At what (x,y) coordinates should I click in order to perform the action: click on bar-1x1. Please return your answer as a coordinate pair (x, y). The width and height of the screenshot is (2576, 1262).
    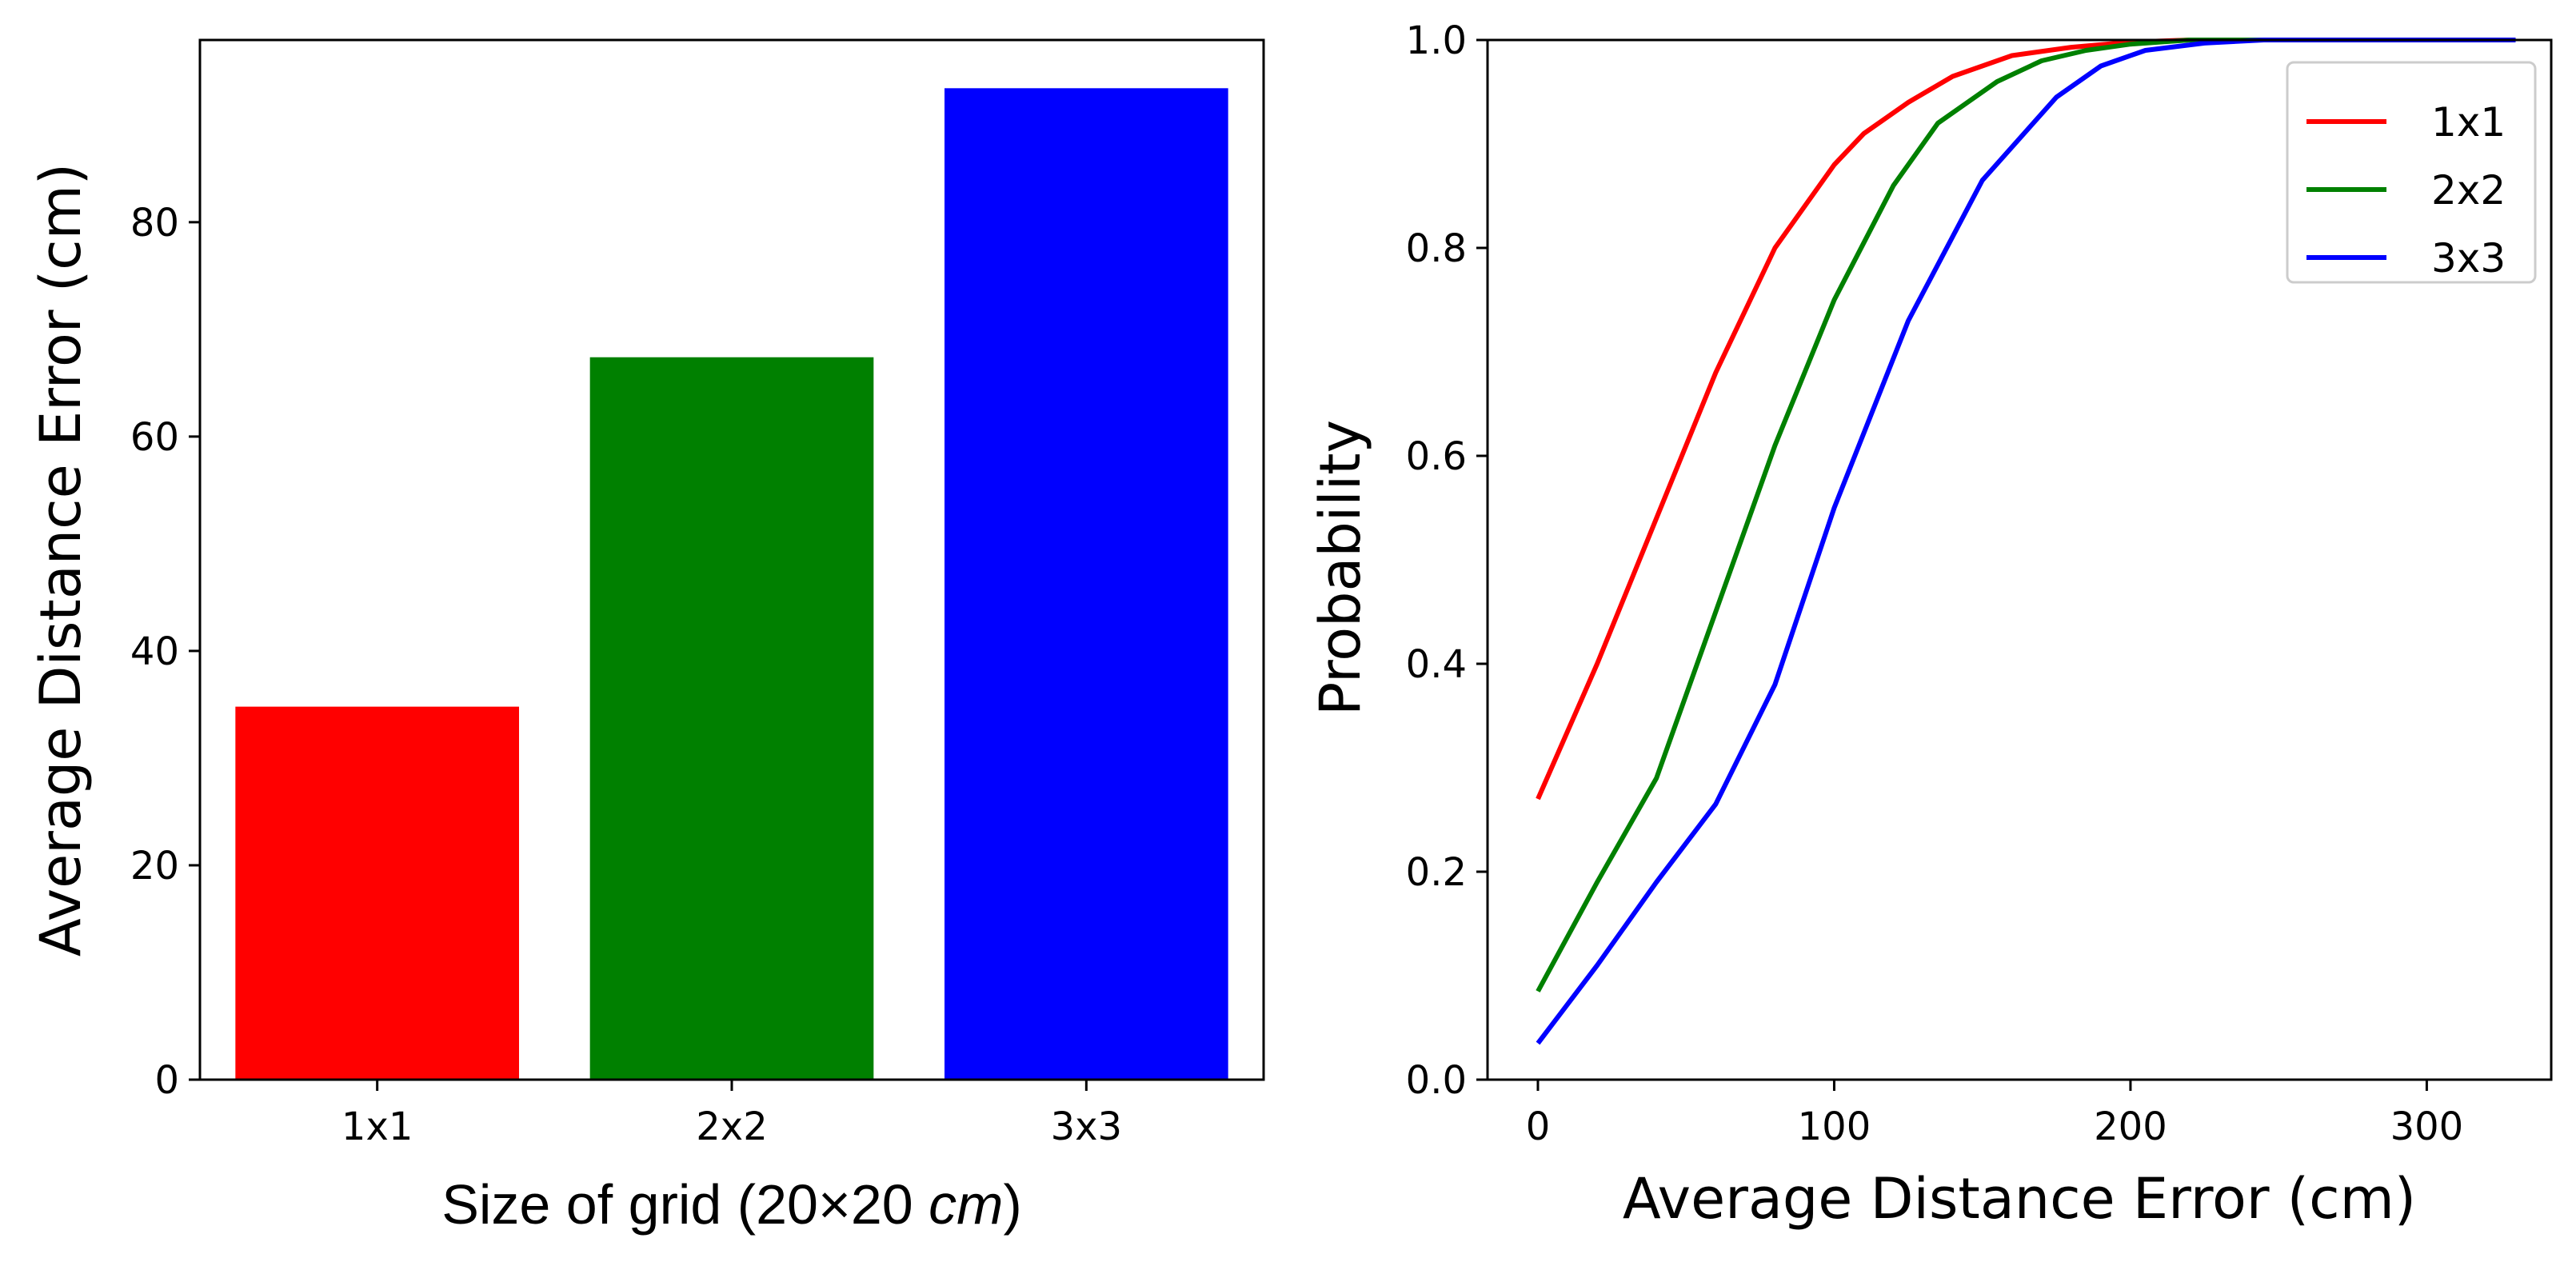
    Looking at the image, I should click on (377, 893).